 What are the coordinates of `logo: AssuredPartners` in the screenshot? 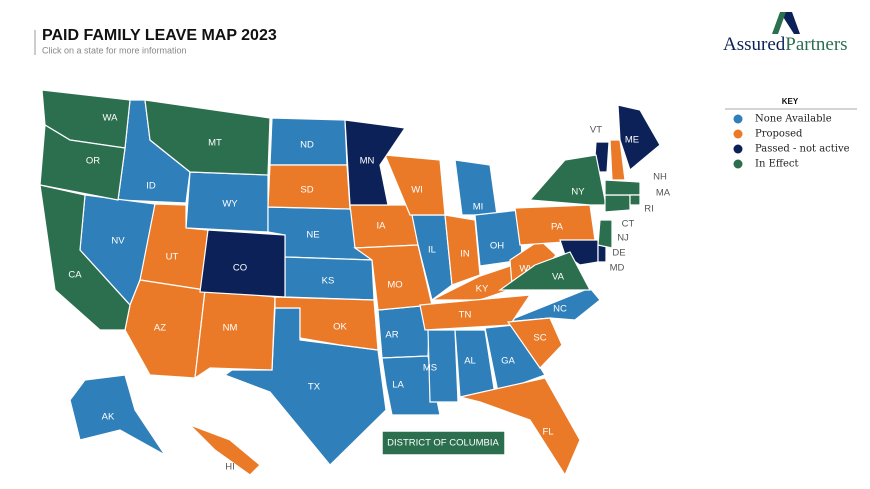 It's located at (785, 33).